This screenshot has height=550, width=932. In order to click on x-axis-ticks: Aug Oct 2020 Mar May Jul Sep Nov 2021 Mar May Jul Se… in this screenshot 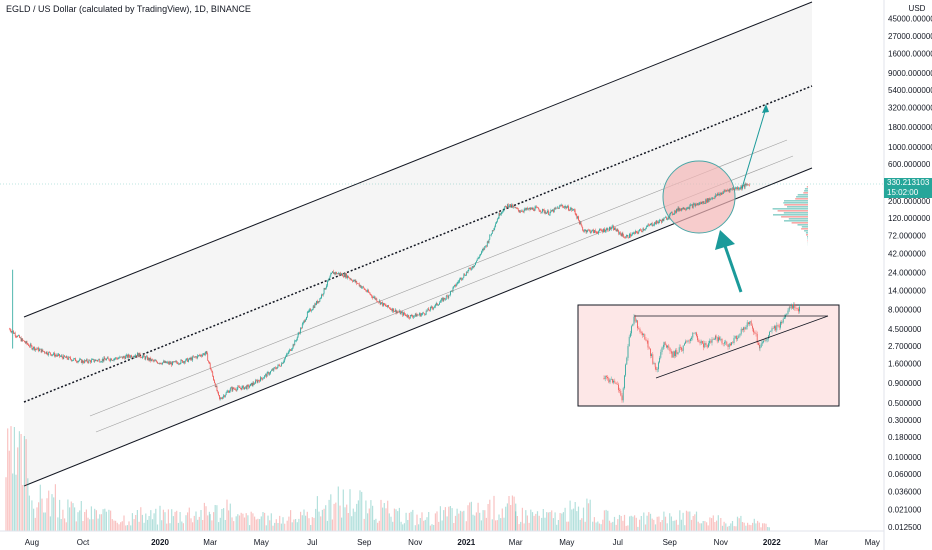, I will do `click(452, 542)`.